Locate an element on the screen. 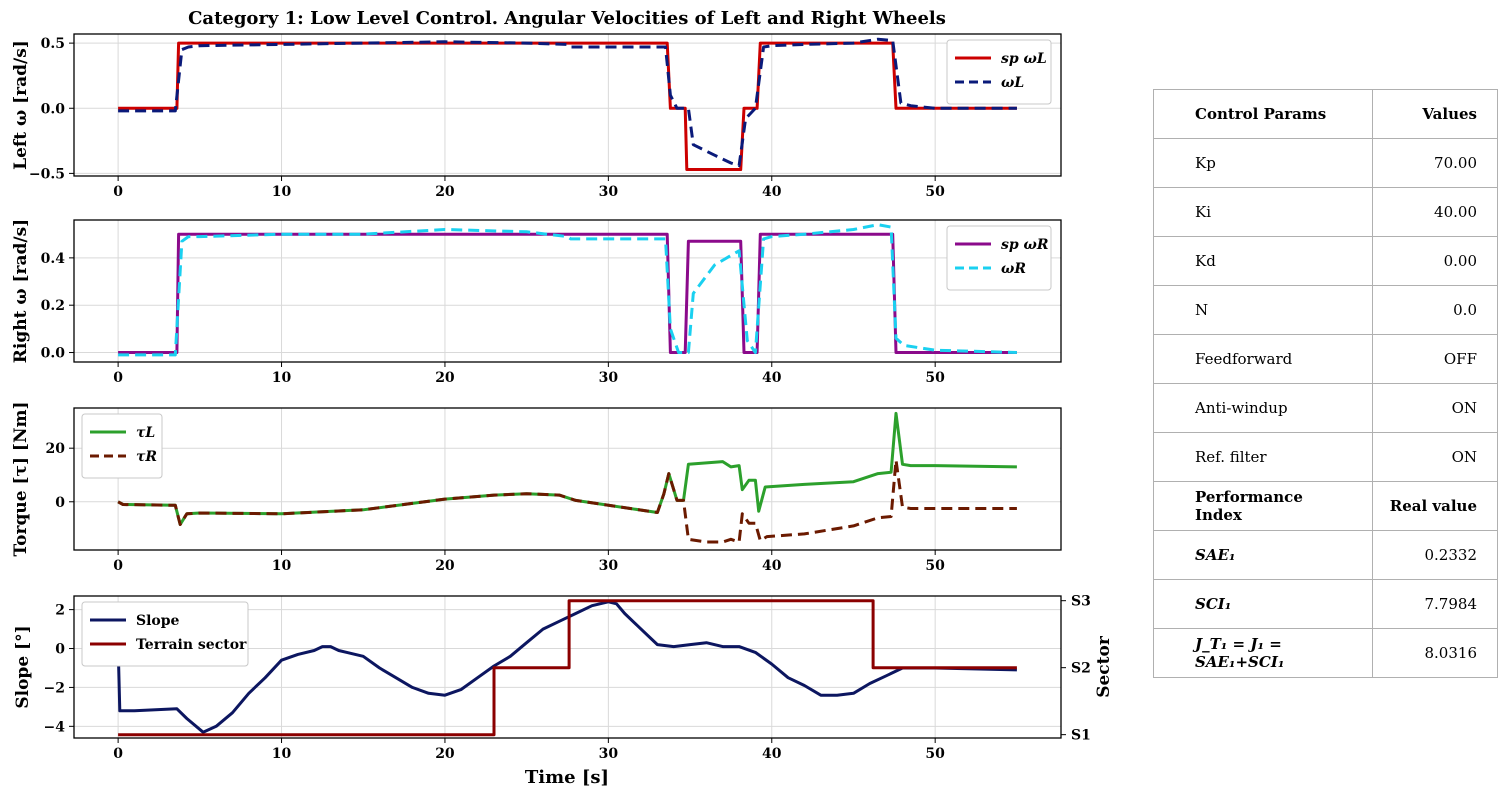 This screenshot has width=1508, height=789. y-tick-label: 20 is located at coordinates (56, 449).